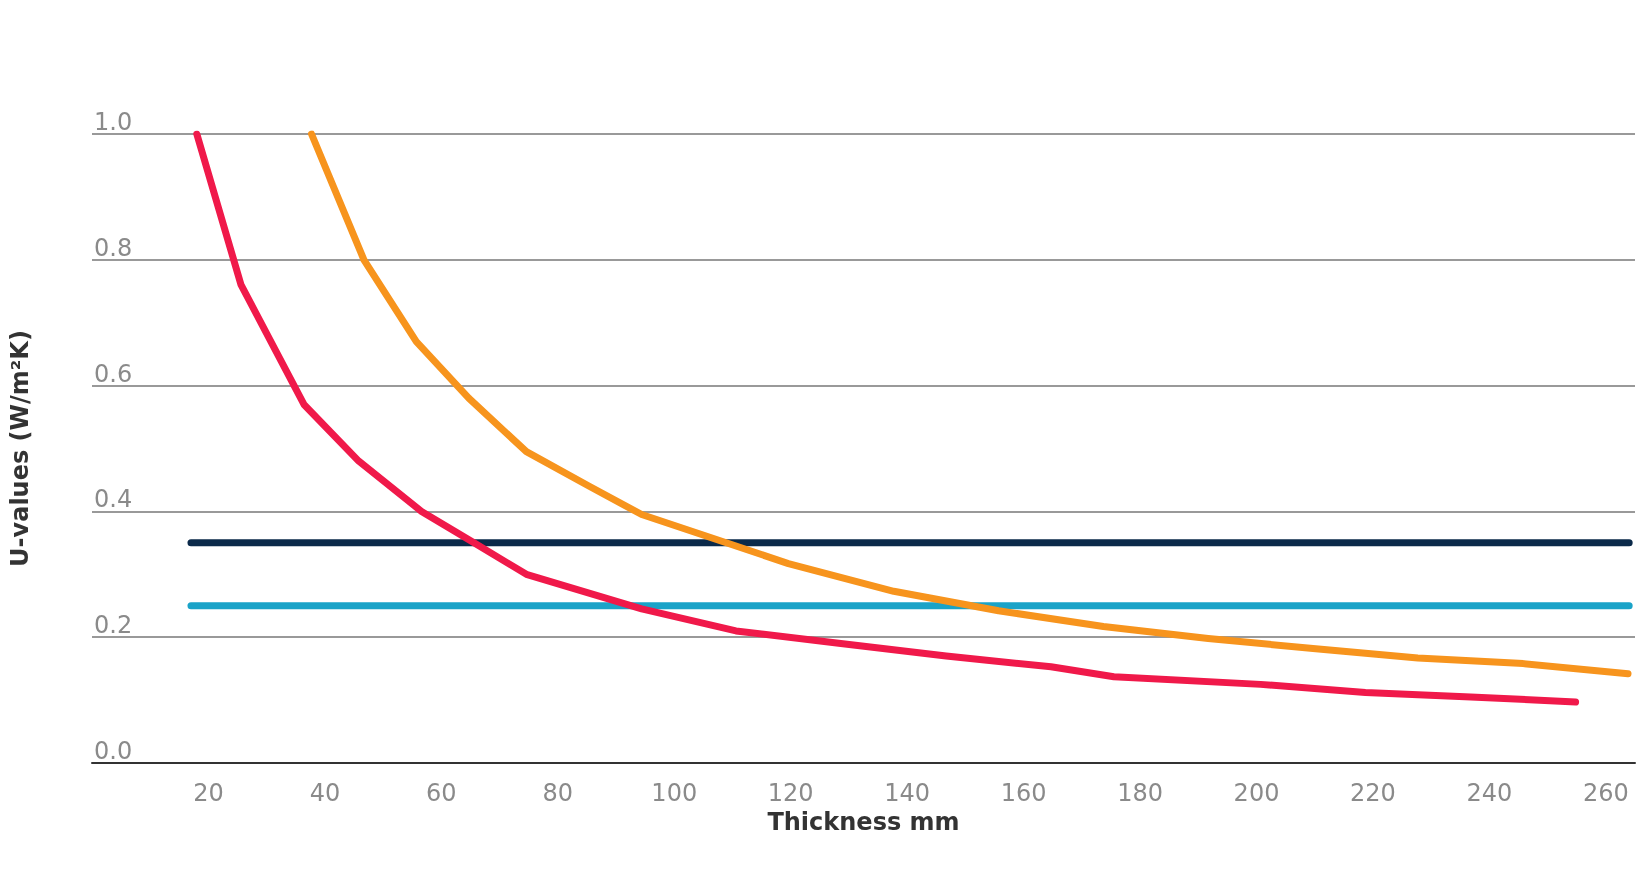  I want to click on y-tick-label: 0.2, so click(113, 625).